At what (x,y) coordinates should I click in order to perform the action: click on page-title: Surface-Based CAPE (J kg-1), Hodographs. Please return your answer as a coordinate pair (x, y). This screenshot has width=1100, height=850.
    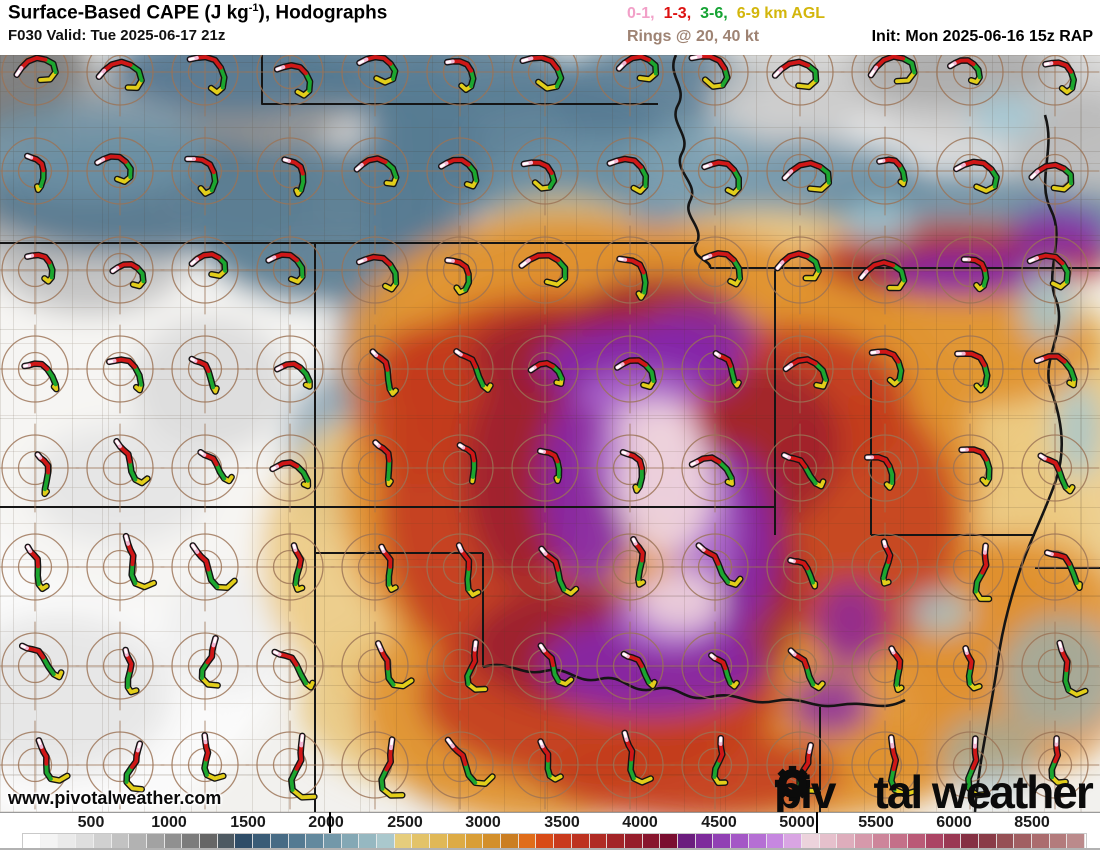
    Looking at the image, I should click on (197, 13).